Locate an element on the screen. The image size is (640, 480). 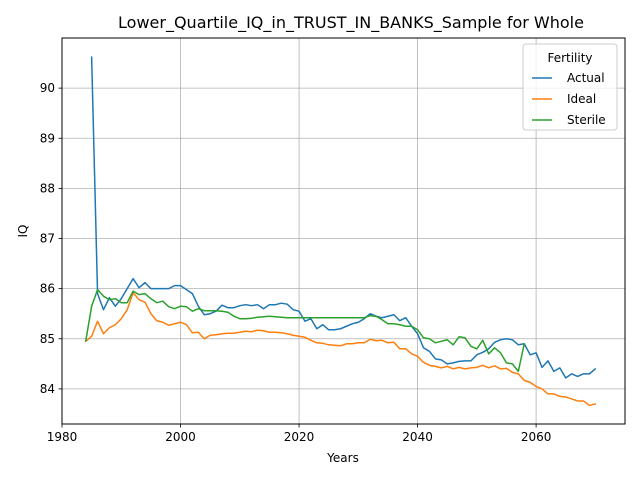
y-tick-label: 87 is located at coordinates (47, 239).